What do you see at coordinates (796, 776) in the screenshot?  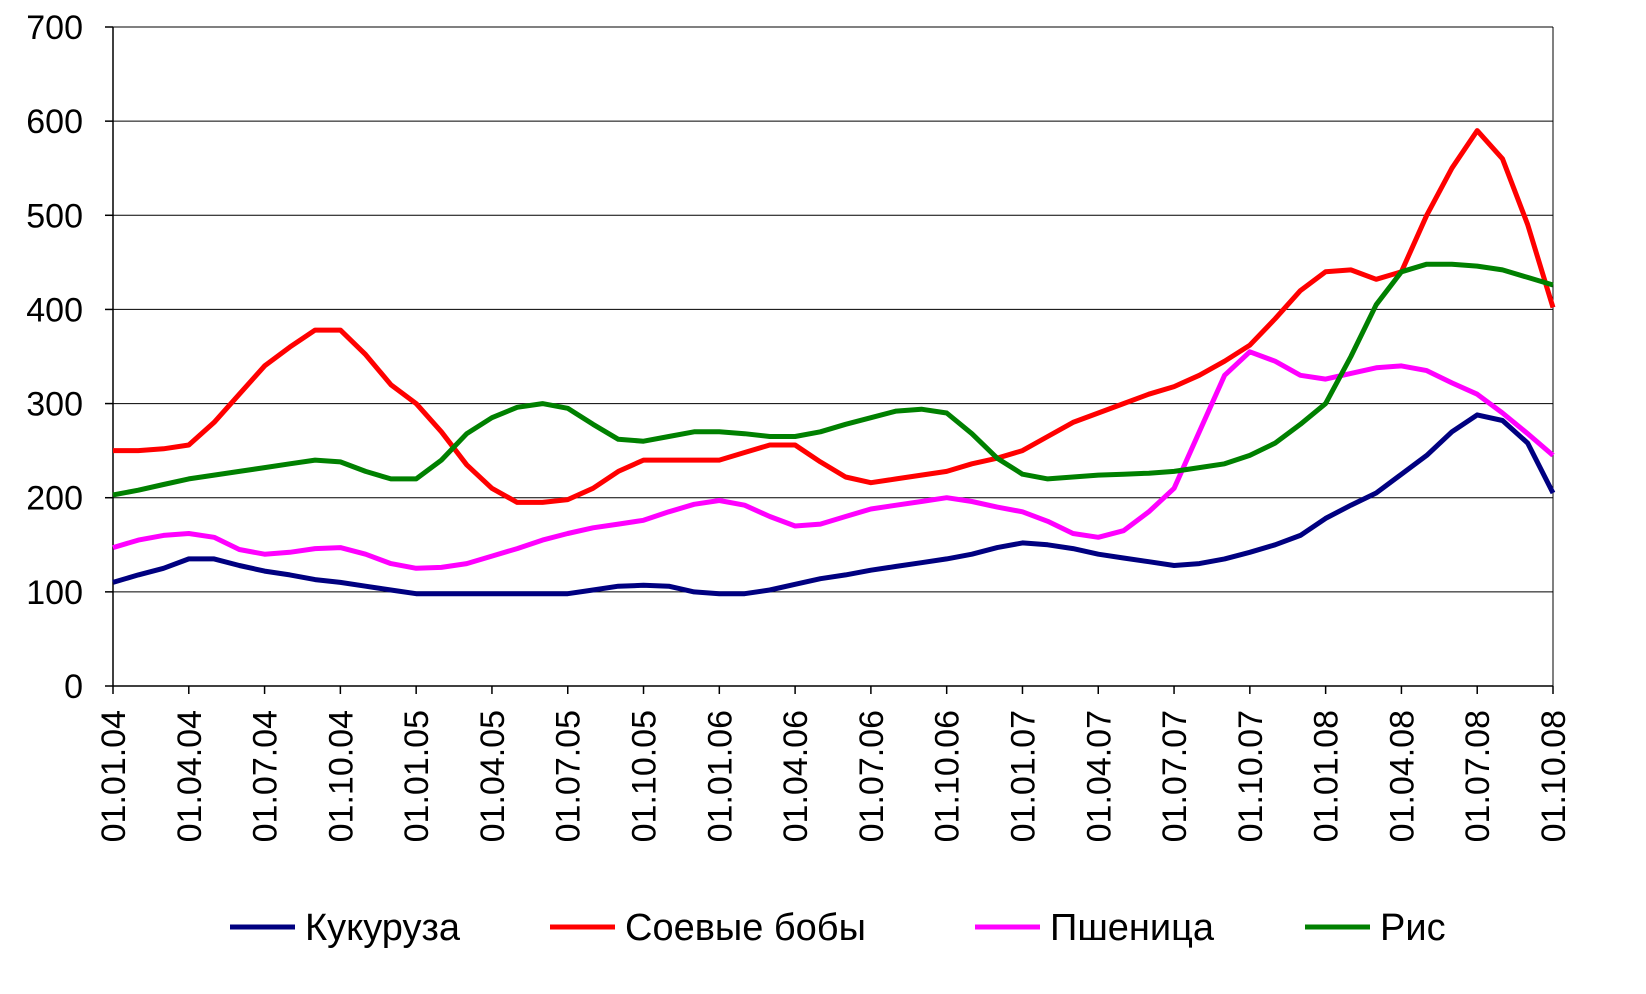 I see `x-tick-label: 01.04.06` at bounding box center [796, 776].